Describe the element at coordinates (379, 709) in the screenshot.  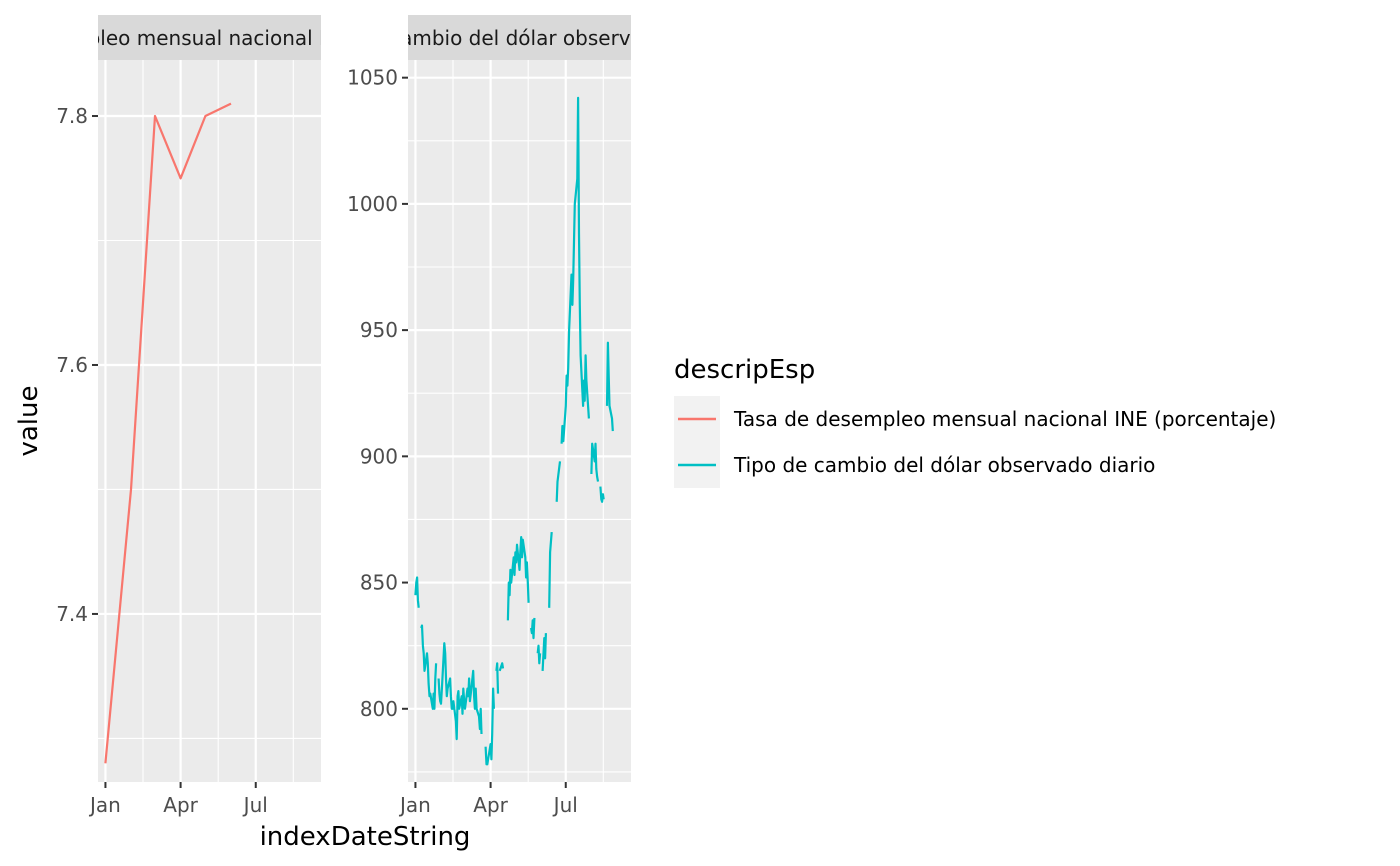
I see `y-tick-label: 800` at that location.